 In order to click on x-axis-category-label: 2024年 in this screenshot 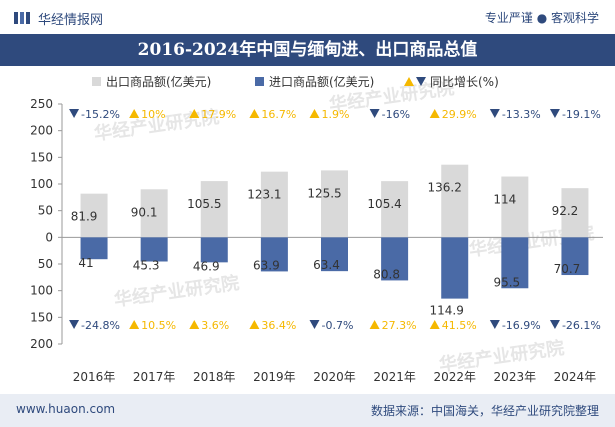, I will do `click(575, 377)`.